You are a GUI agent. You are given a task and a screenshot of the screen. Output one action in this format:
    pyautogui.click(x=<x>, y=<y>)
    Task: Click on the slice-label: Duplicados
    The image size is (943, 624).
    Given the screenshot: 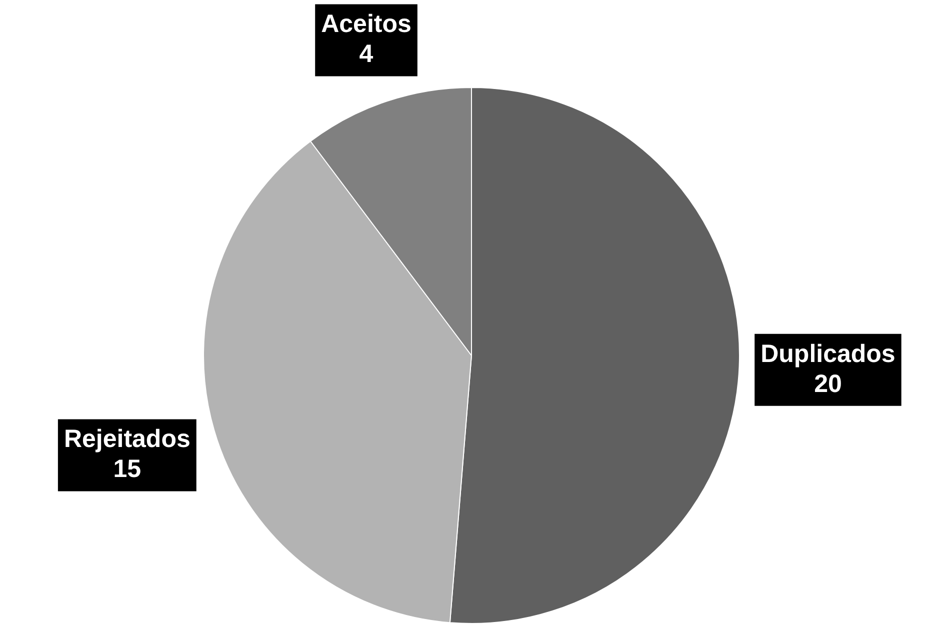 What is the action you would take?
    pyautogui.click(x=828, y=354)
    